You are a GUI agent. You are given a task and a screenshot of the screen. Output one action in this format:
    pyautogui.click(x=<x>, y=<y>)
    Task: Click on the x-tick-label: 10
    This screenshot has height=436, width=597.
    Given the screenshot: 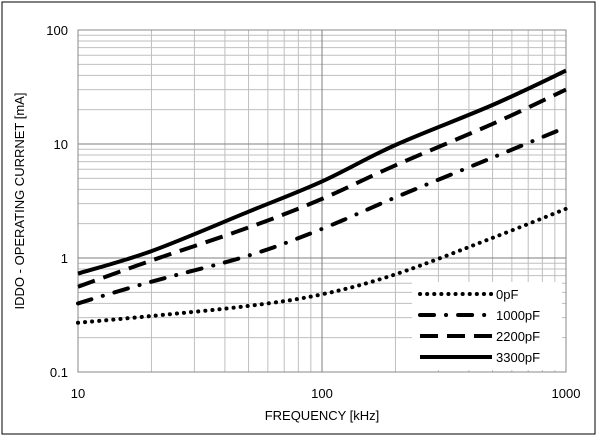 What is the action you would take?
    pyautogui.click(x=78, y=393)
    